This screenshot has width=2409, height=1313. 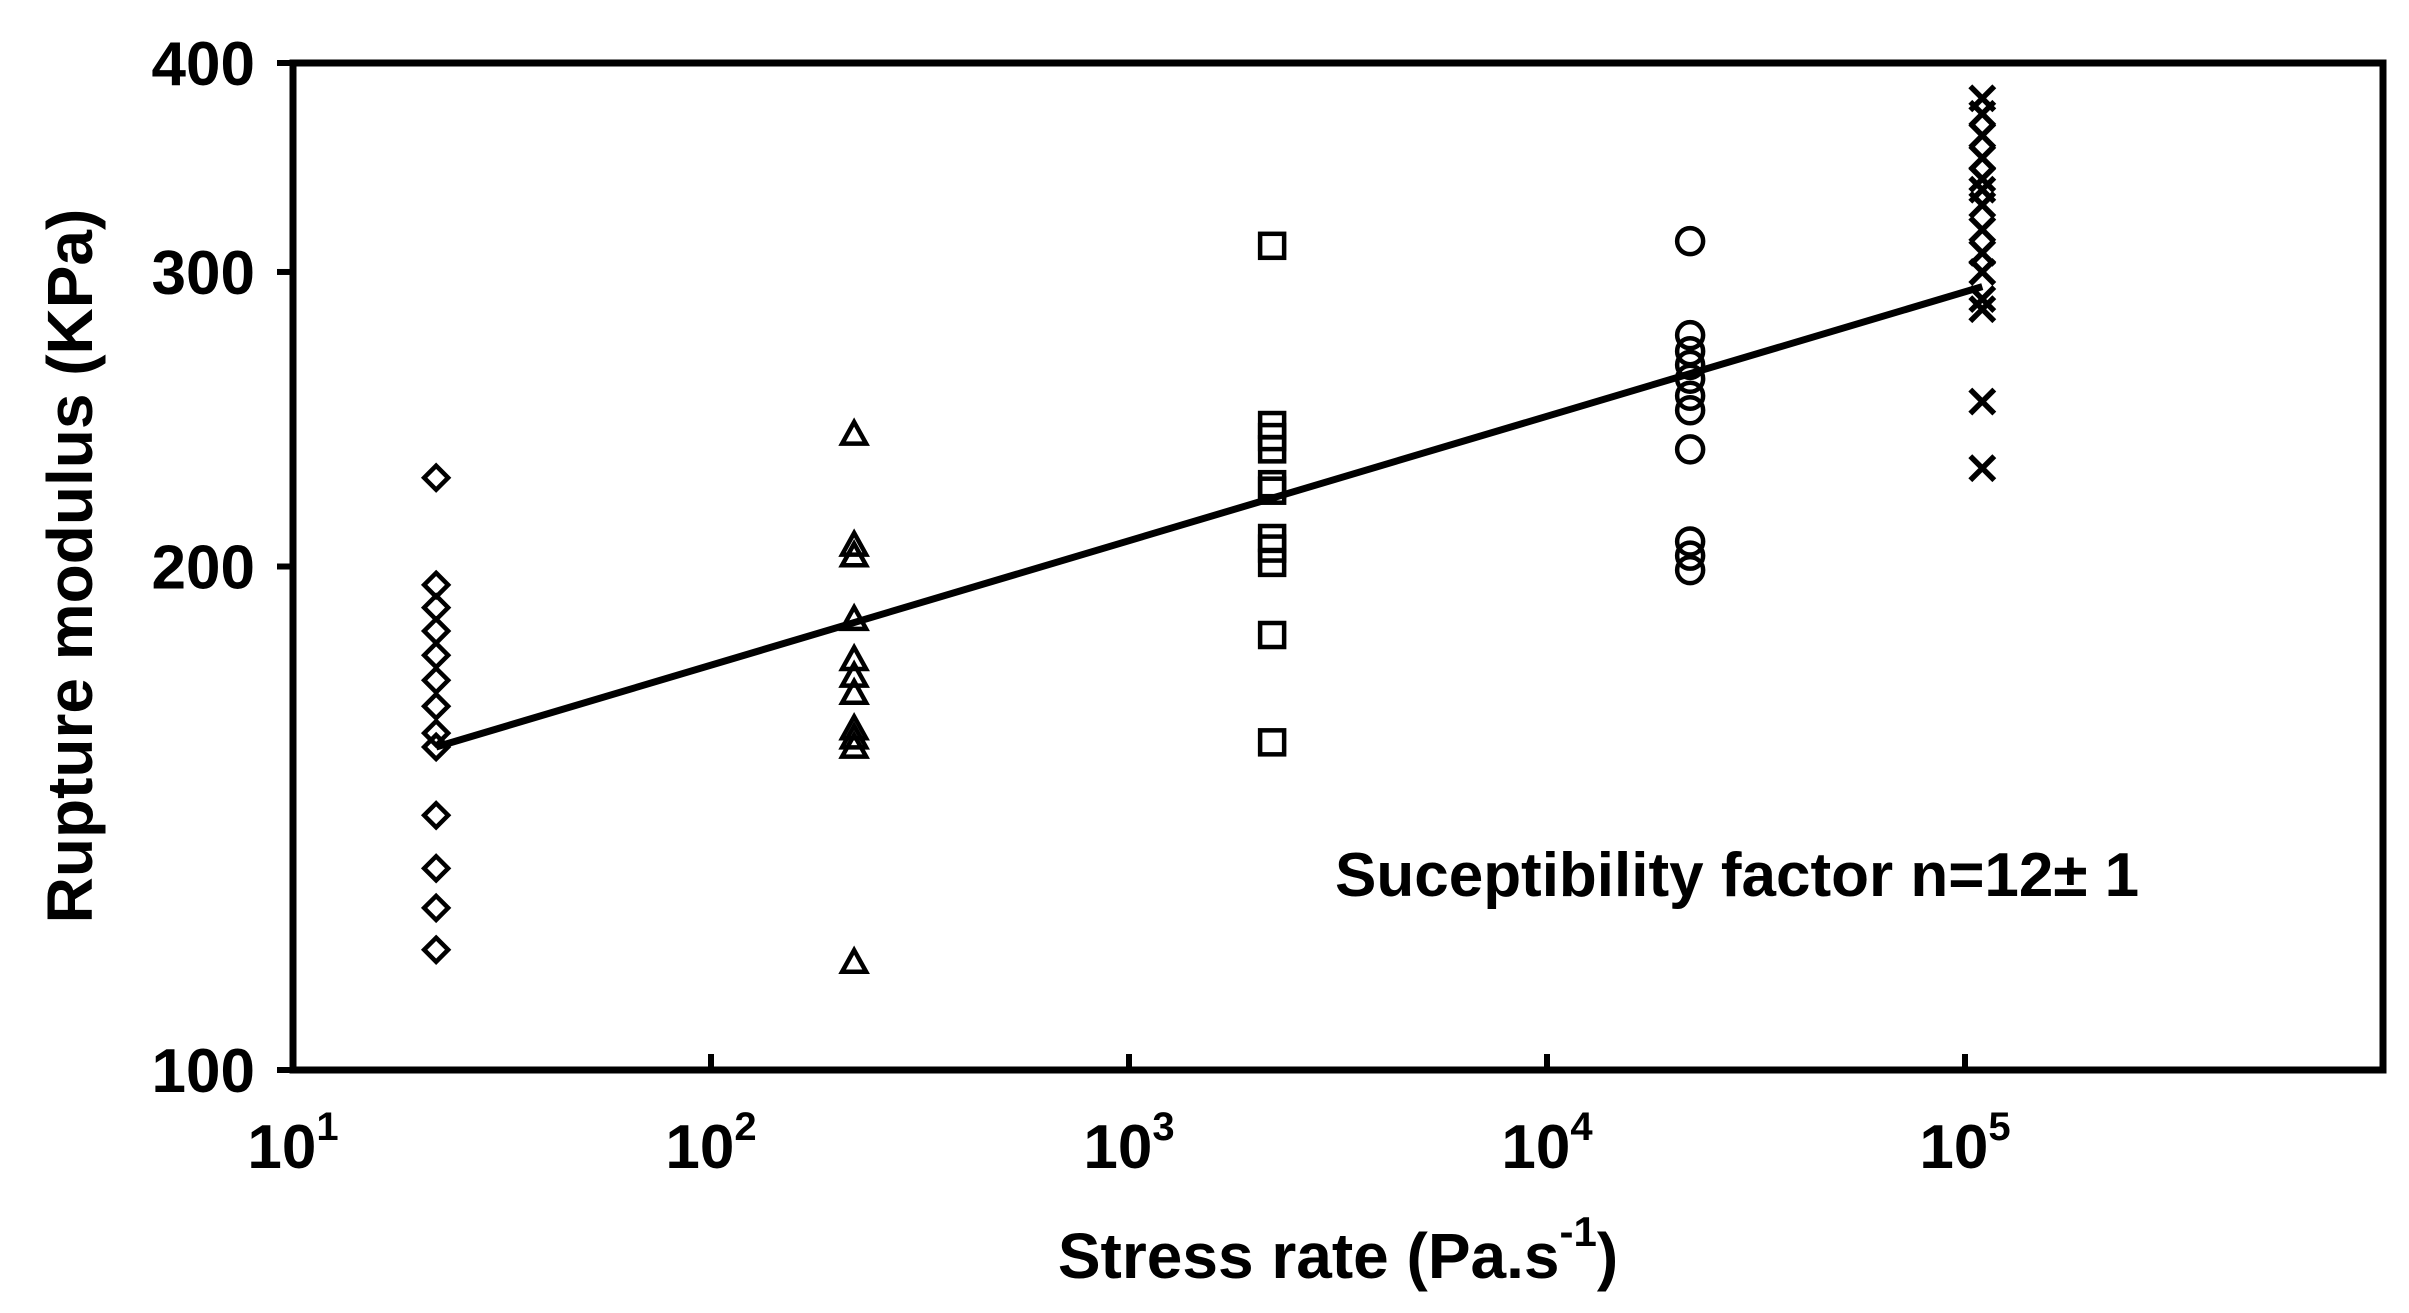 I want to click on x-tick-label: 10⁵, so click(x=1964, y=1143).